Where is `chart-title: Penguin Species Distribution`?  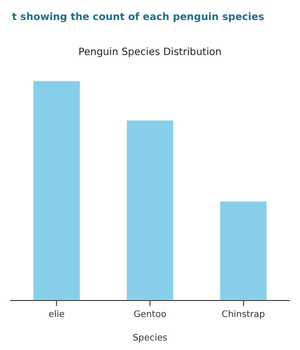
chart-title: Penguin Species Distribution is located at coordinates (150, 52).